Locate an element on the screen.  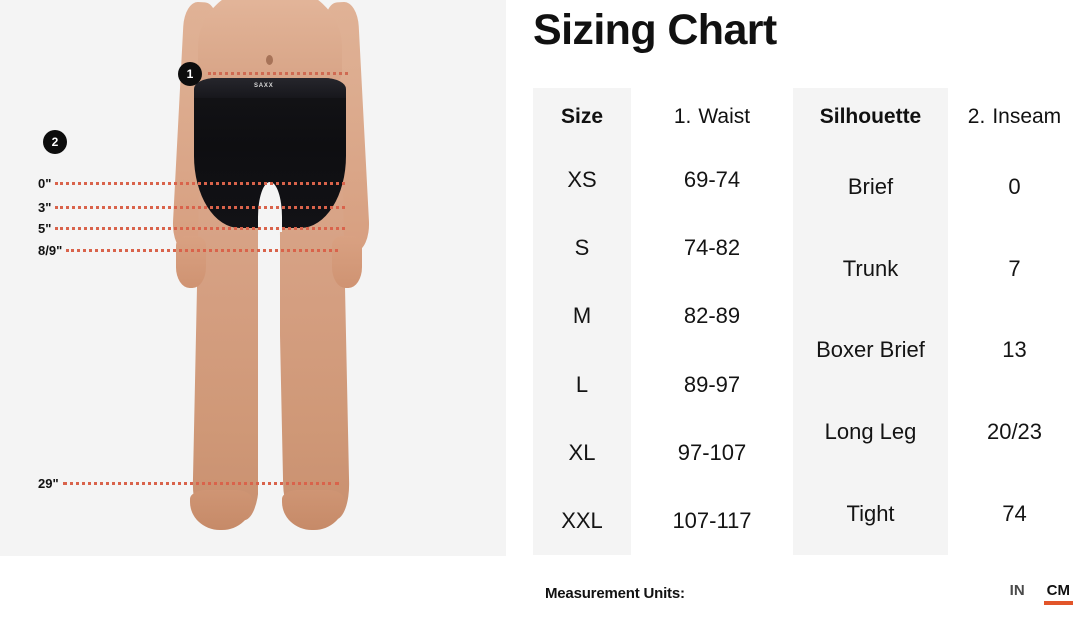
inseam-guide-29: 29" is located at coordinates (188, 483).